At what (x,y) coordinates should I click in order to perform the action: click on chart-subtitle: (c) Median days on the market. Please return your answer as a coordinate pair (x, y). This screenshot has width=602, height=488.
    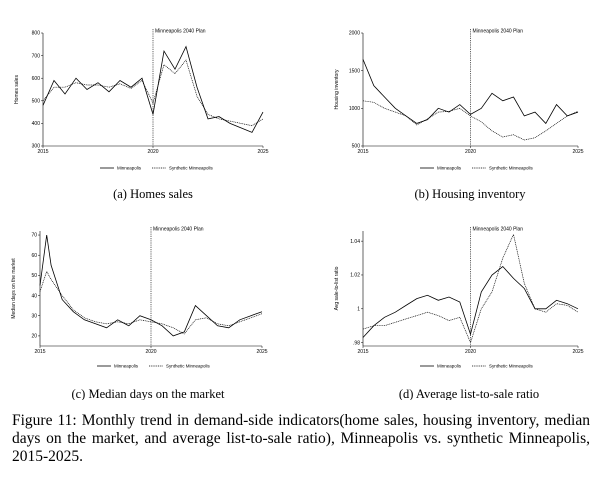
    Looking at the image, I should click on (148, 393).